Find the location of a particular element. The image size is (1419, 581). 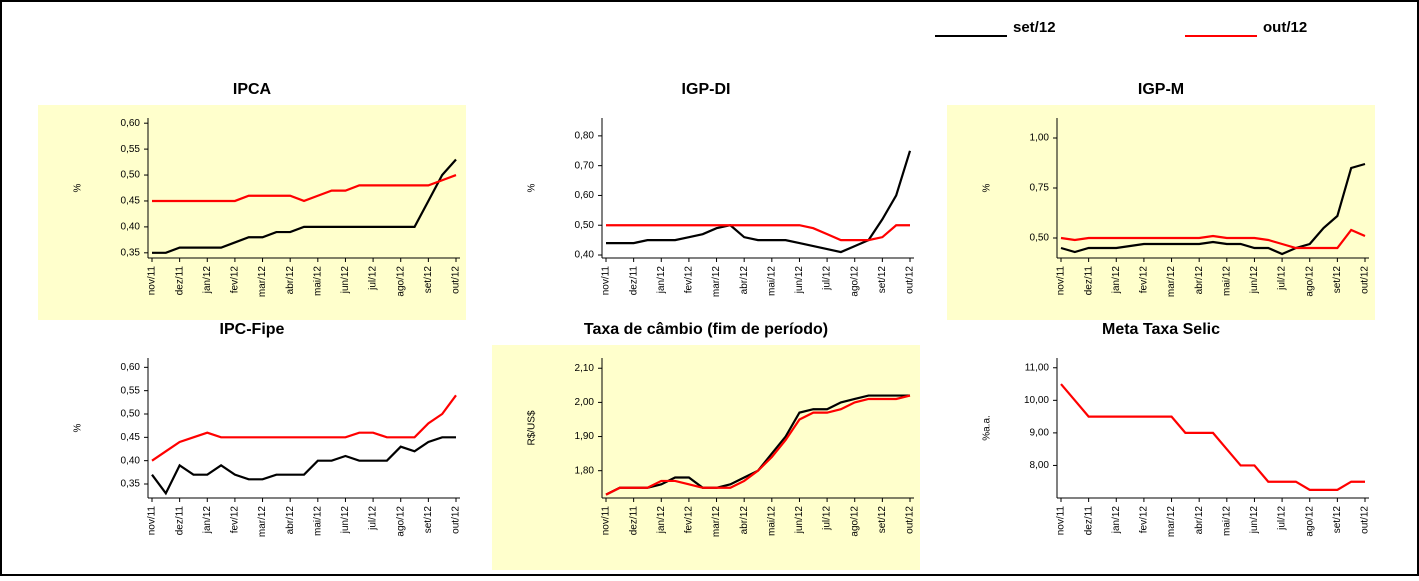

y-tick-label: 0,55 is located at coordinates (131, 149).